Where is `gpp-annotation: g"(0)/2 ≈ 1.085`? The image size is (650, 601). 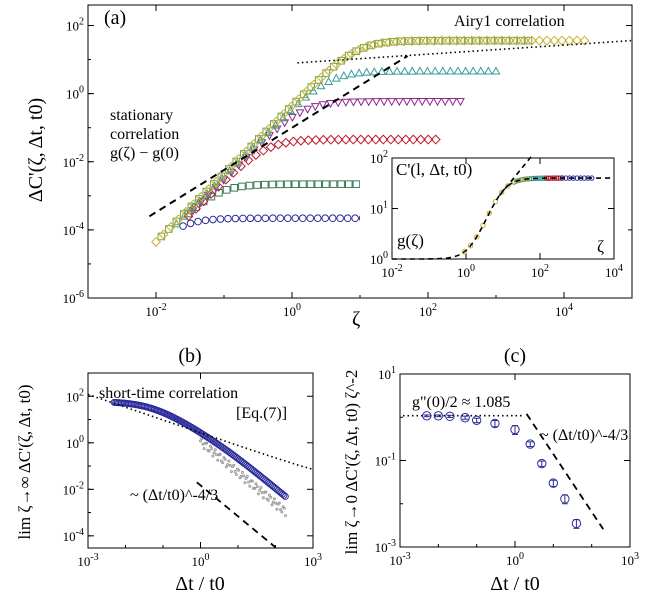
gpp-annotation: g"(0)/2 ≈ 1.085 is located at coordinates (461, 402).